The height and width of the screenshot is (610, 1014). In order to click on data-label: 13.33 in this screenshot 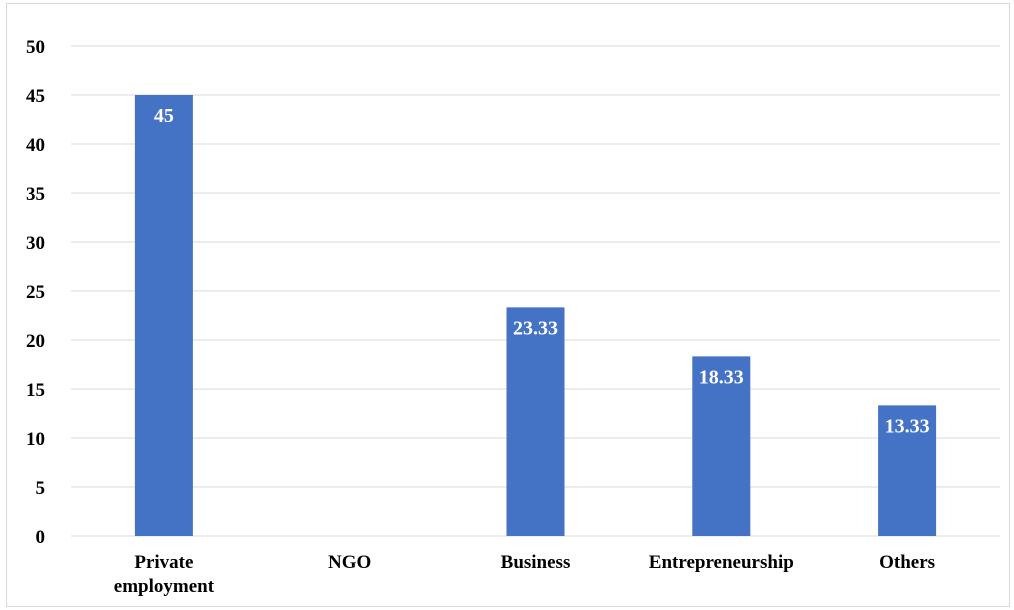, I will do `click(907, 426)`.